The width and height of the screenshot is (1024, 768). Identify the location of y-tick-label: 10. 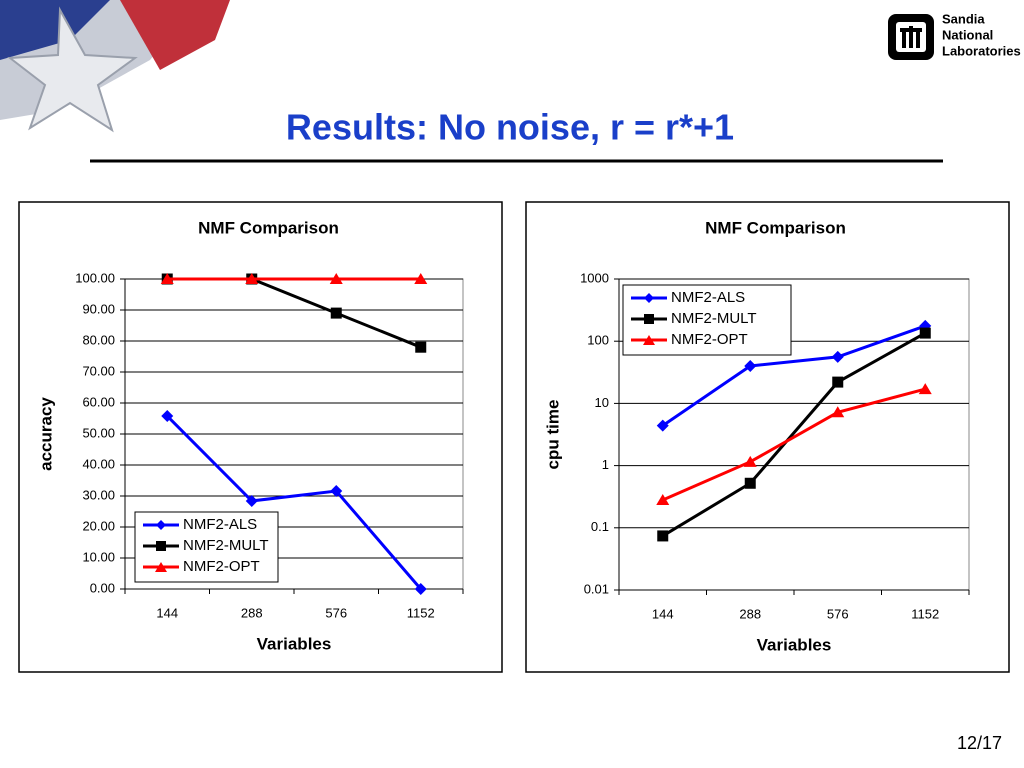
(602, 402).